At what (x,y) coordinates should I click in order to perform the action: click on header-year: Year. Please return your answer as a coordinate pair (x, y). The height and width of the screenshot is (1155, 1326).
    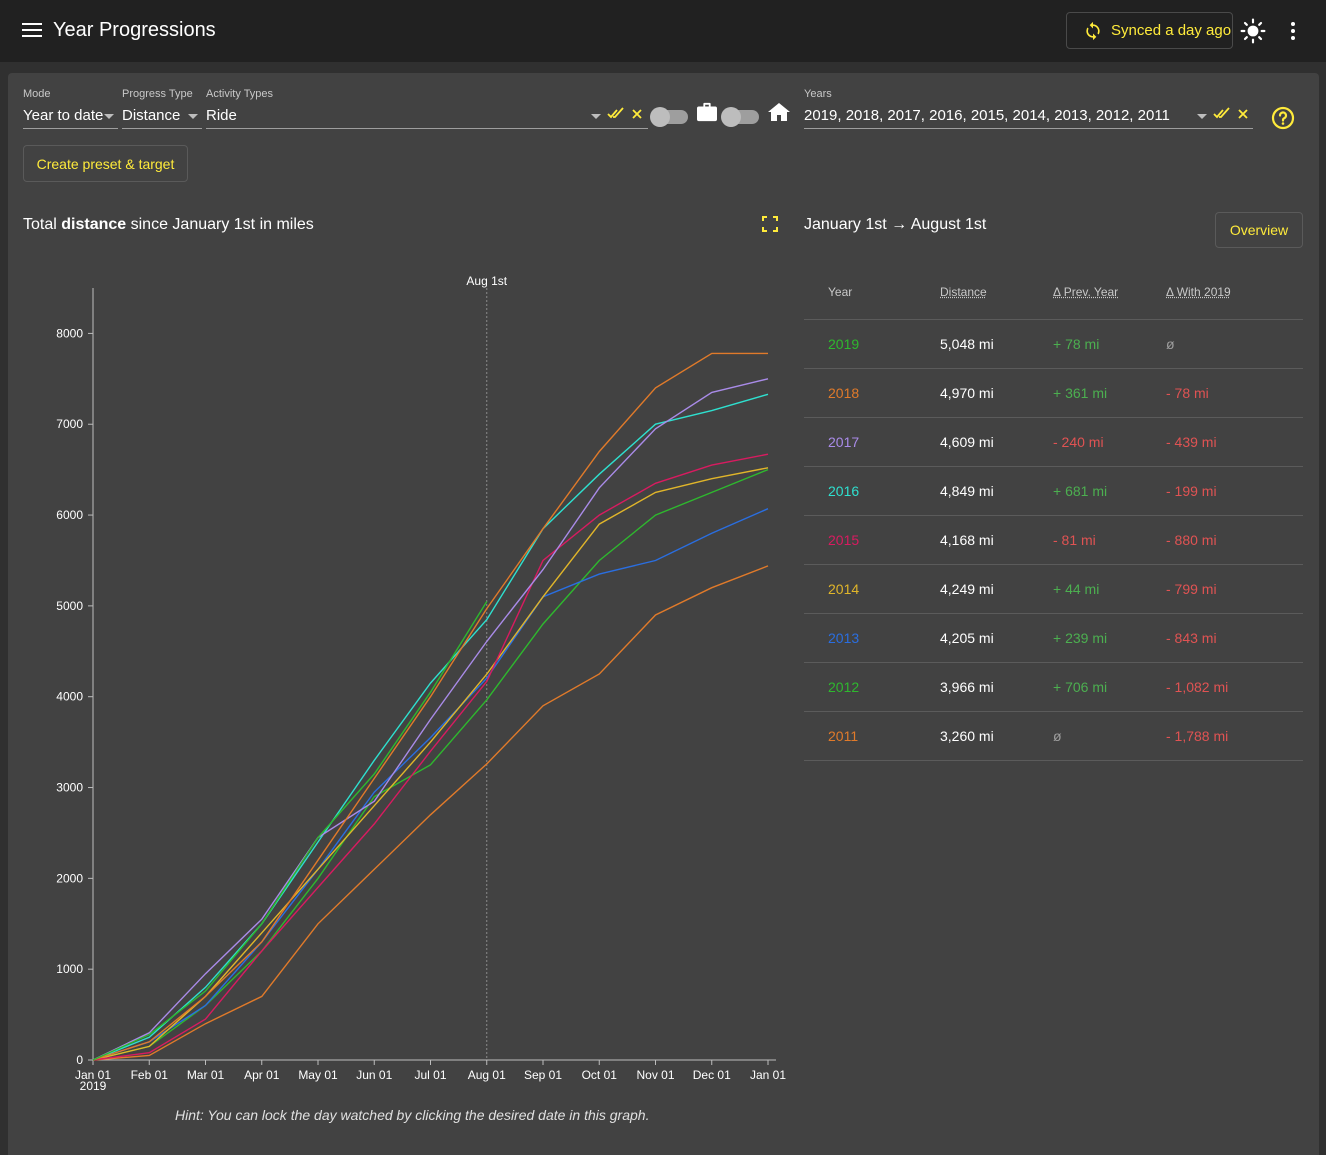
    Looking at the image, I should click on (840, 292).